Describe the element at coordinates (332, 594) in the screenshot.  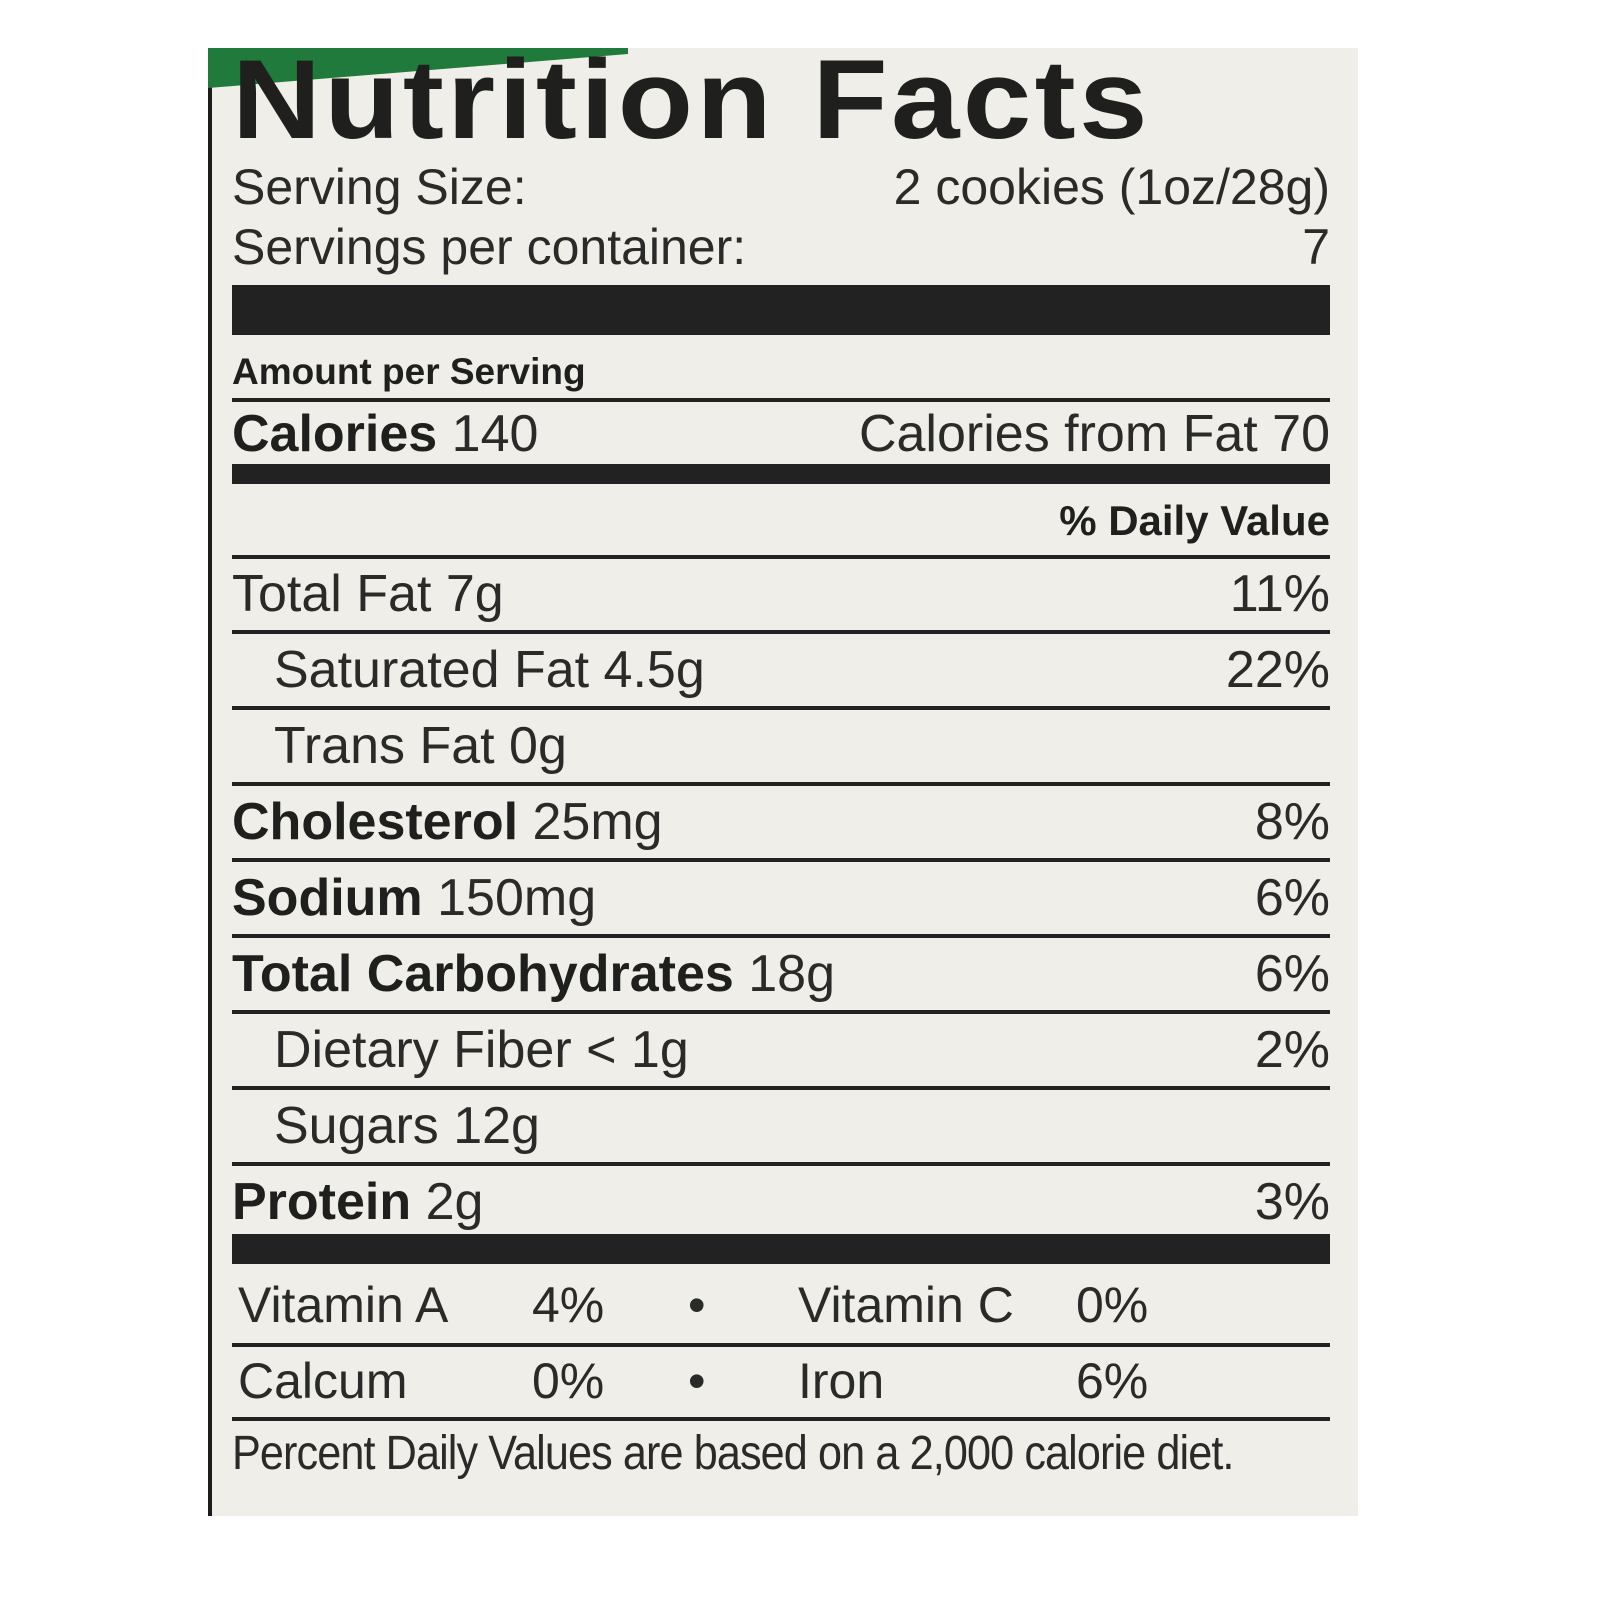
I see `nutrient-label: Total Fat` at that location.